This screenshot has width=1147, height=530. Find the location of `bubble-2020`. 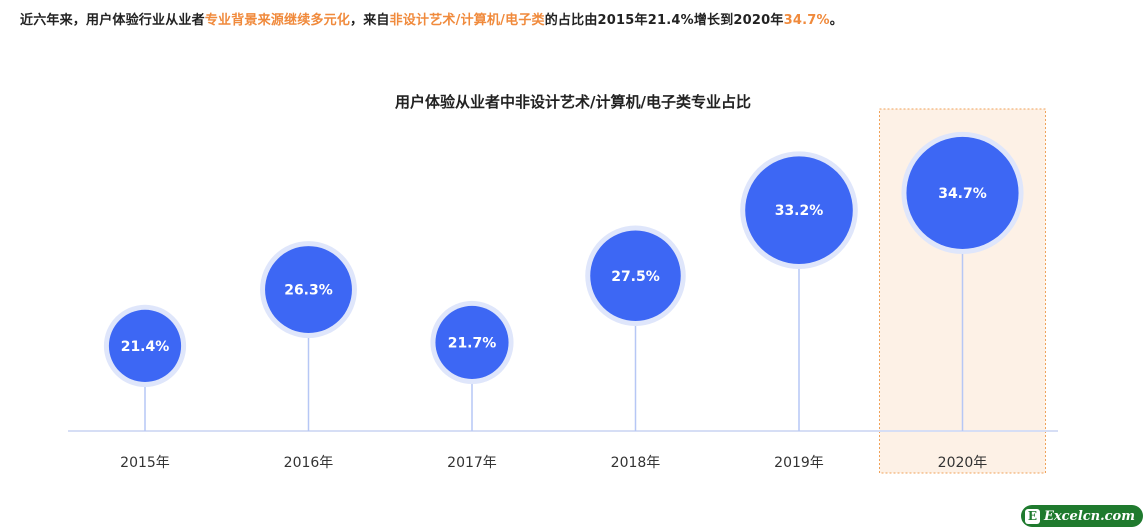

bubble-2020 is located at coordinates (962, 192).